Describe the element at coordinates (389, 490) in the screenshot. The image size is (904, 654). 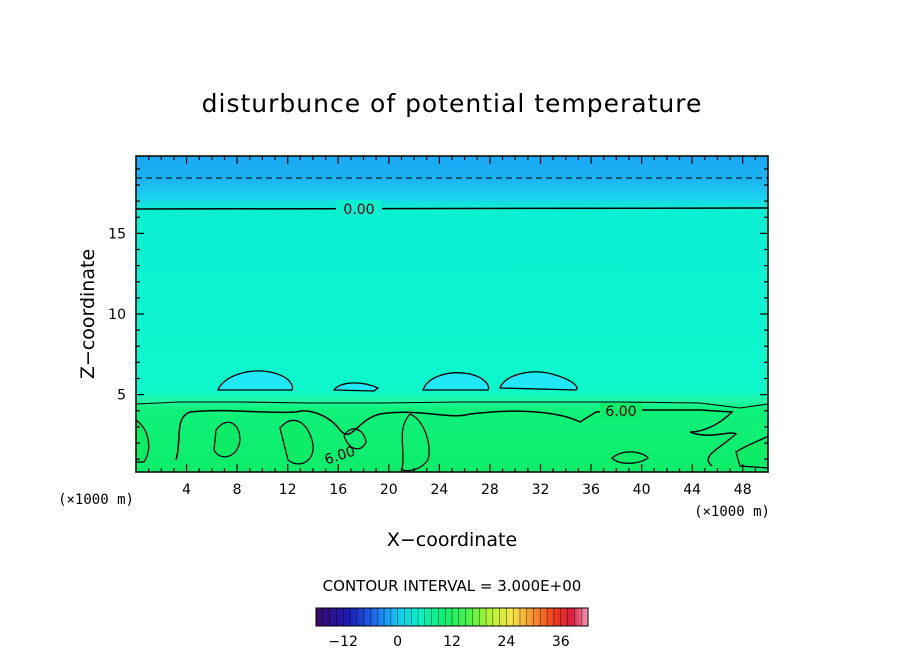
I see `x-tick-label: 20` at that location.